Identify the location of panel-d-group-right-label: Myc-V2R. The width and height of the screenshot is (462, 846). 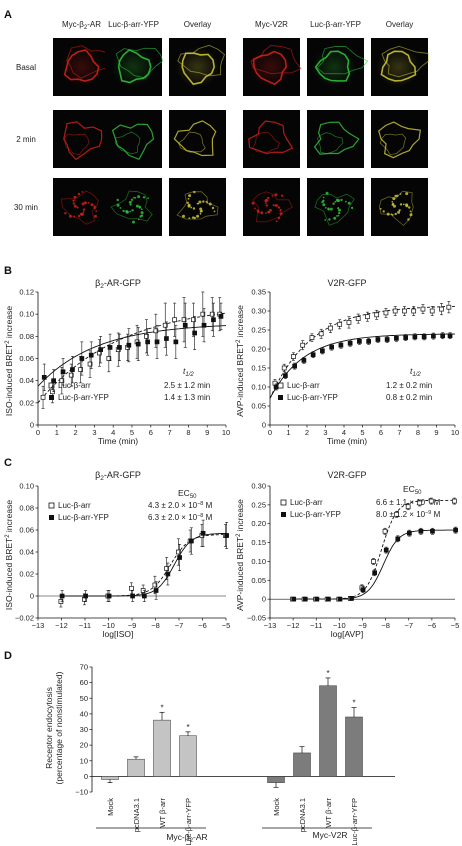
(330, 835).